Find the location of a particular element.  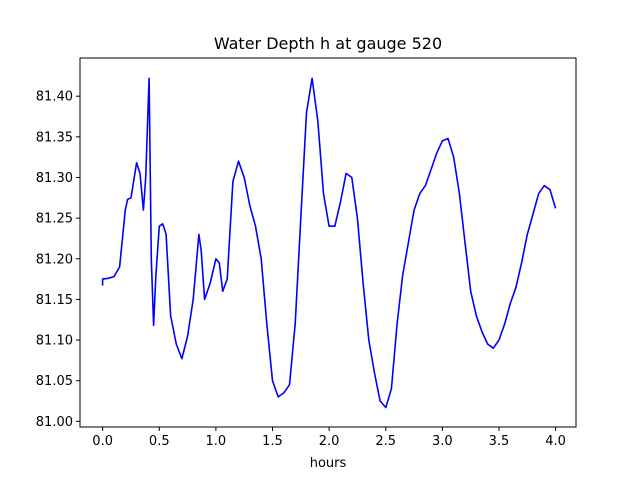

x-tick-label: 0.0 is located at coordinates (102, 441).